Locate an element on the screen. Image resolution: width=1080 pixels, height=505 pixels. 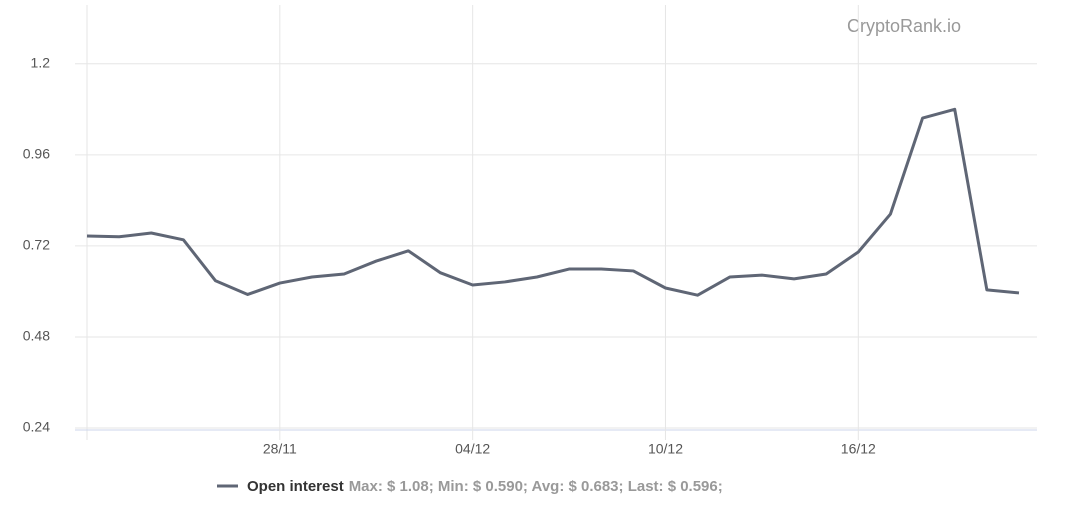
y-tick-label: 0.96 is located at coordinates (36, 154).